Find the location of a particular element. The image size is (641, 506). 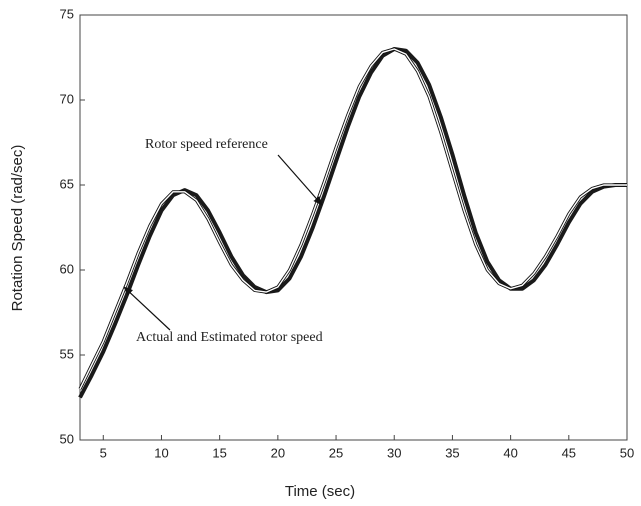

x-tick-label: 50 is located at coordinates (627, 452).